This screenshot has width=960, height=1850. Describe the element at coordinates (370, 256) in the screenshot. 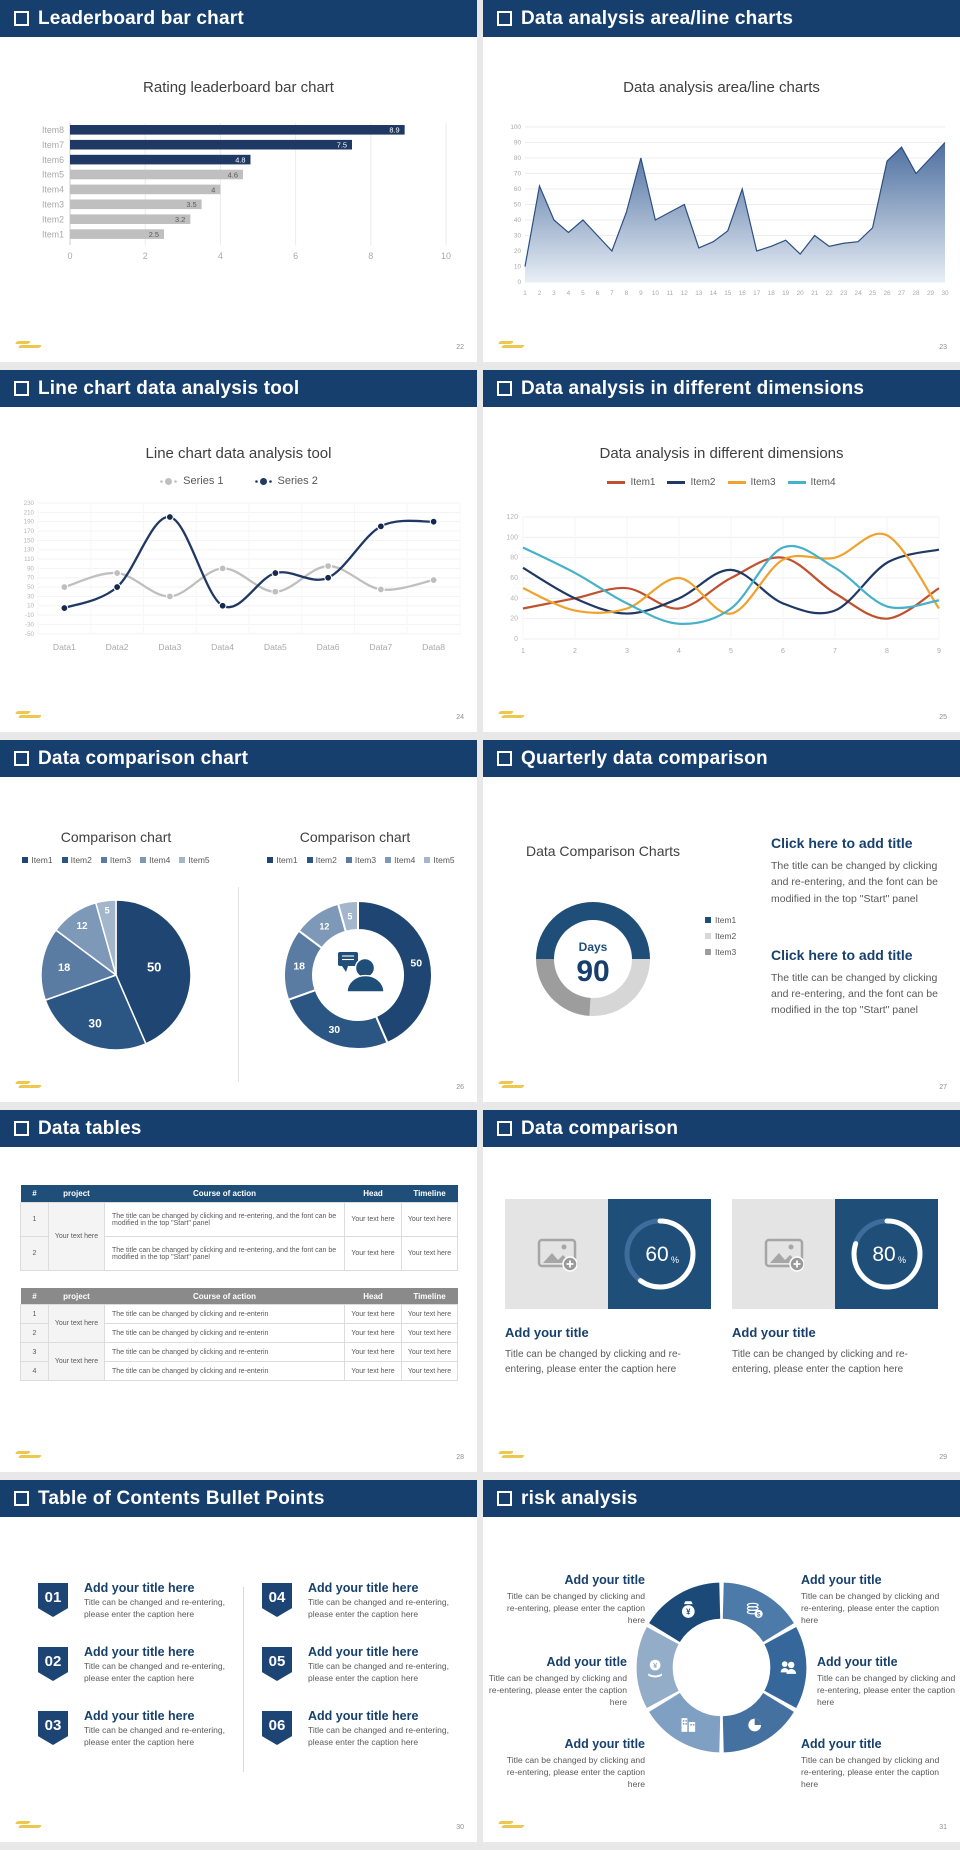

I see `svg-text: 8` at that location.